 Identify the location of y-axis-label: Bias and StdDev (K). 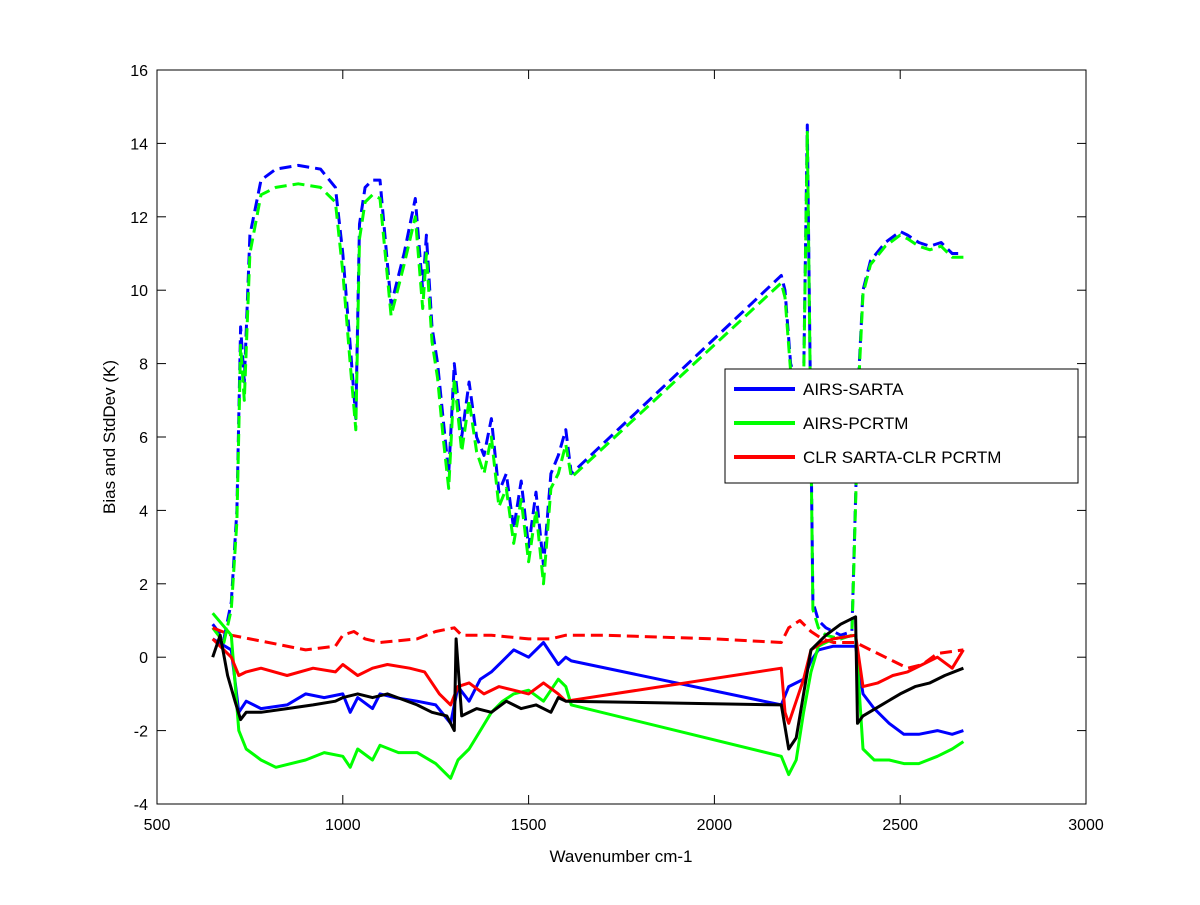
(109, 437).